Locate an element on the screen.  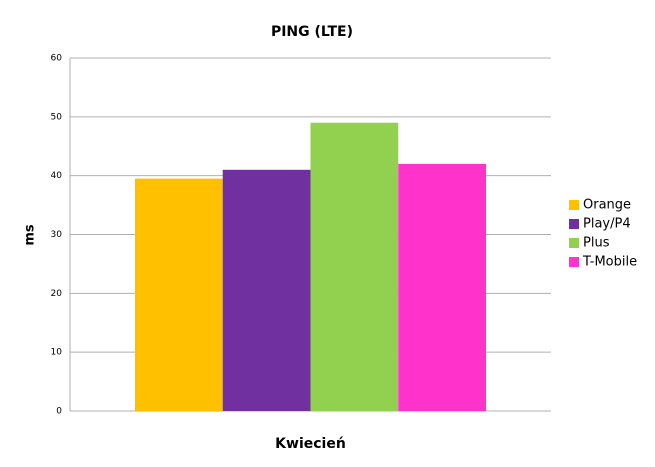
y-tick-label: 10 is located at coordinates (57, 353).